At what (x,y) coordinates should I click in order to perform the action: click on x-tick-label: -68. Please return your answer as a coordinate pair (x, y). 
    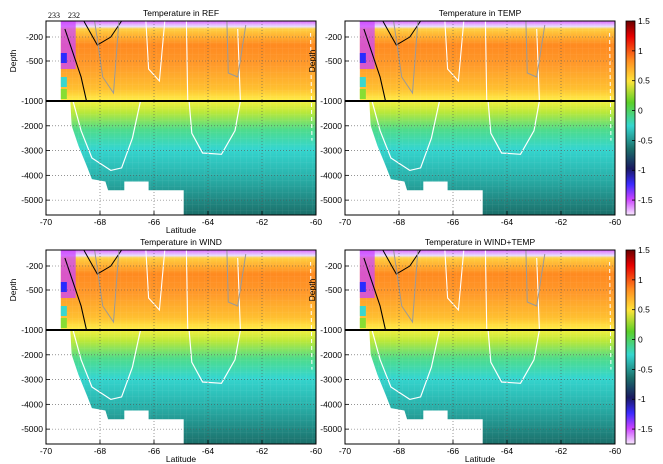
    Looking at the image, I should click on (100, 451).